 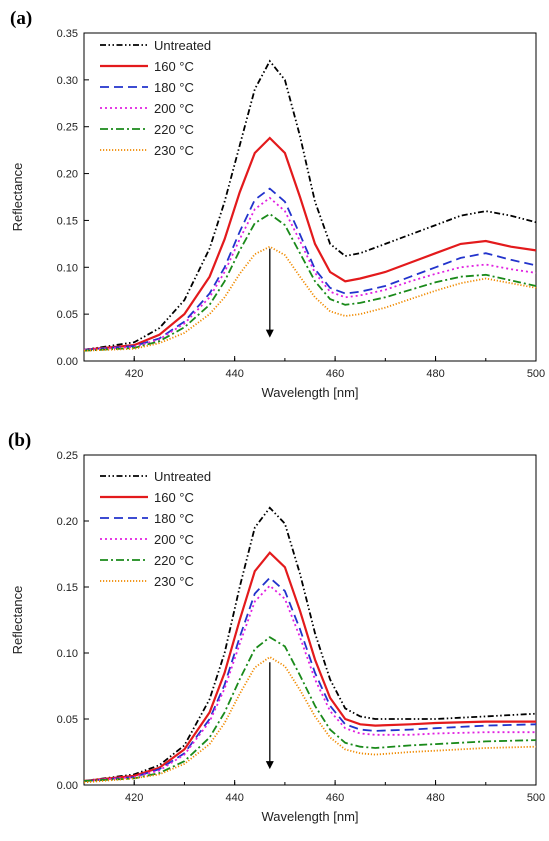 I want to click on panel-label: (a), so click(x=21, y=18).